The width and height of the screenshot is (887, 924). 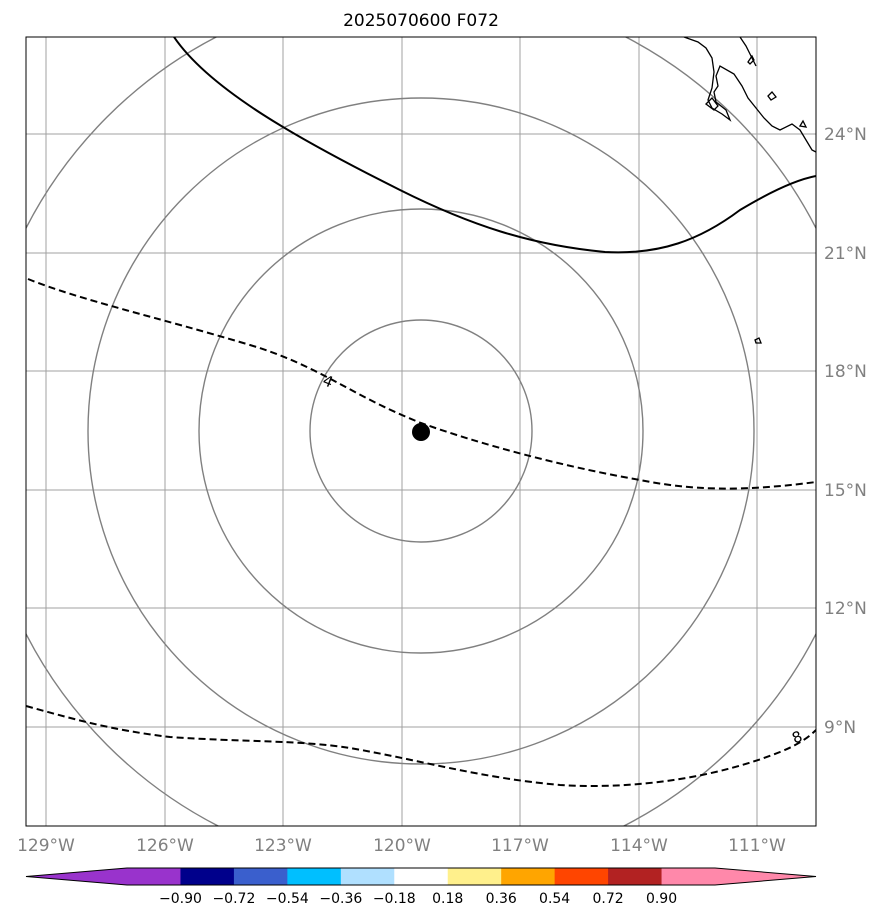 What do you see at coordinates (765, 876) in the screenshot?
I see `colorbar-extend-high` at bounding box center [765, 876].